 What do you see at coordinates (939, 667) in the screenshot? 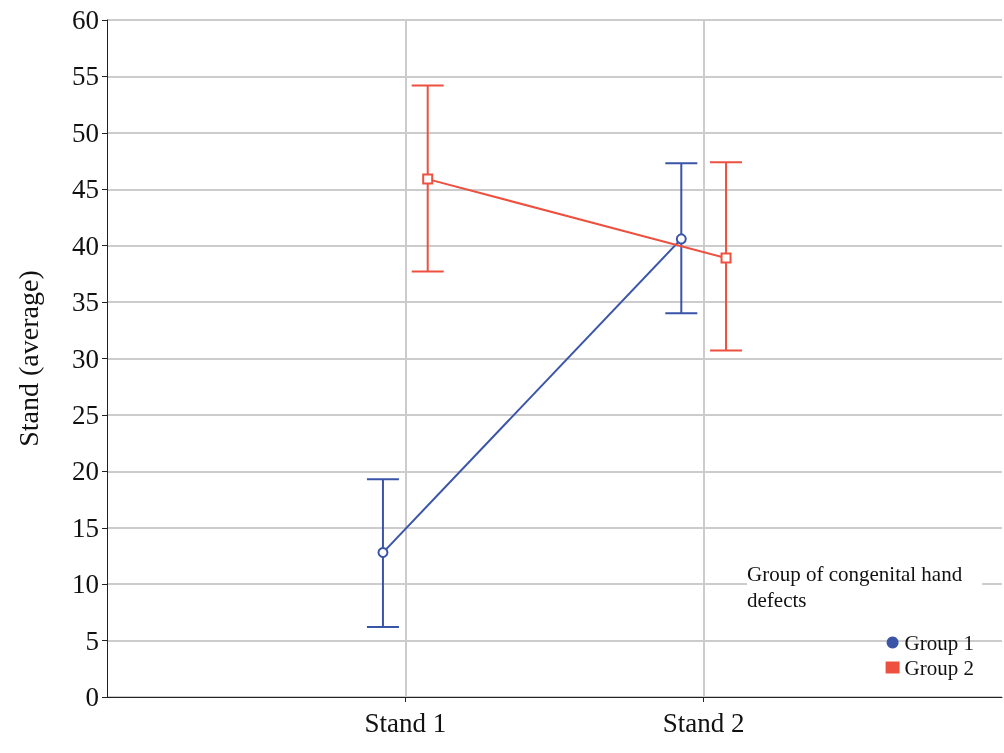
I see `legend-label: Group 2` at bounding box center [939, 667].